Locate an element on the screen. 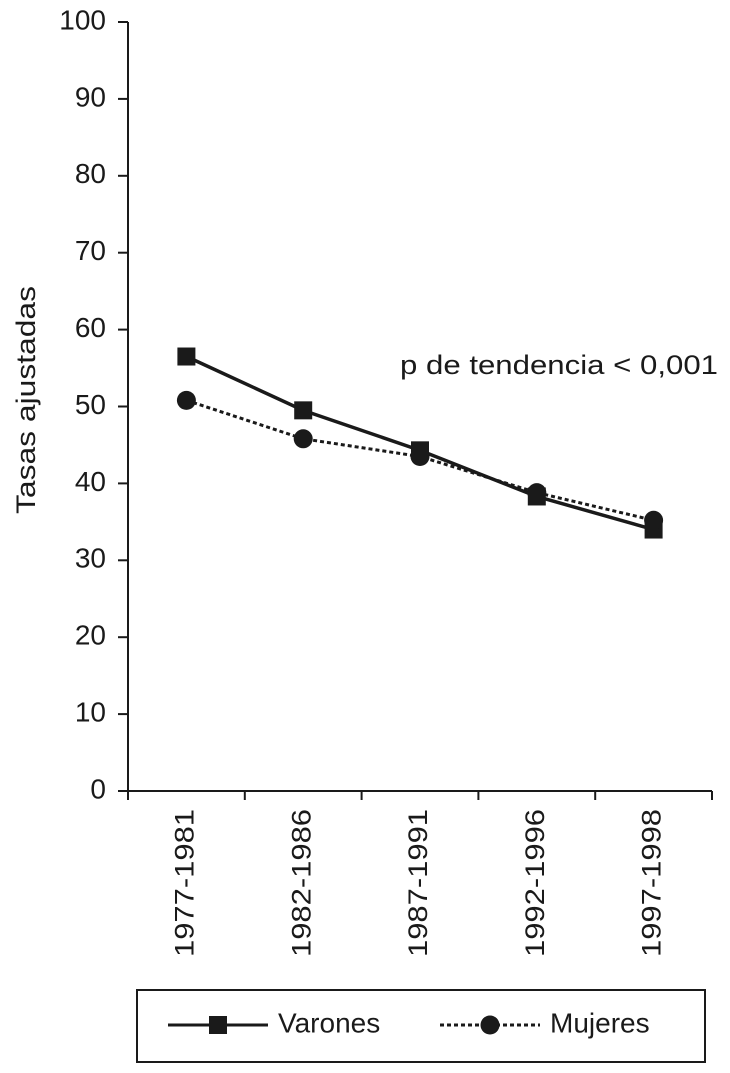  y-tick-label: 10 is located at coordinates (90, 711).